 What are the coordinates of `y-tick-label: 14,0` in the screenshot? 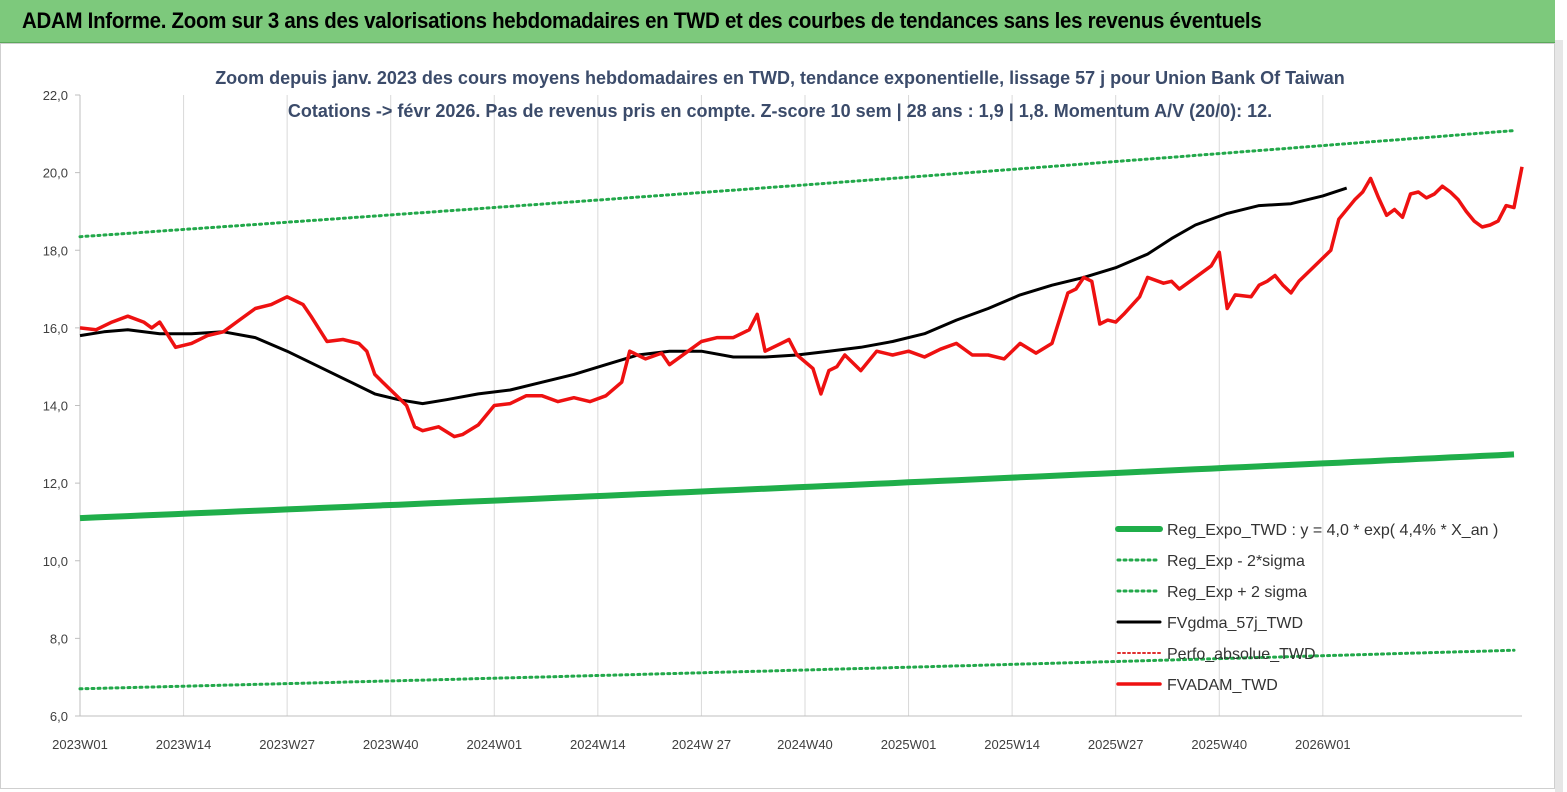 It's located at (55, 406).